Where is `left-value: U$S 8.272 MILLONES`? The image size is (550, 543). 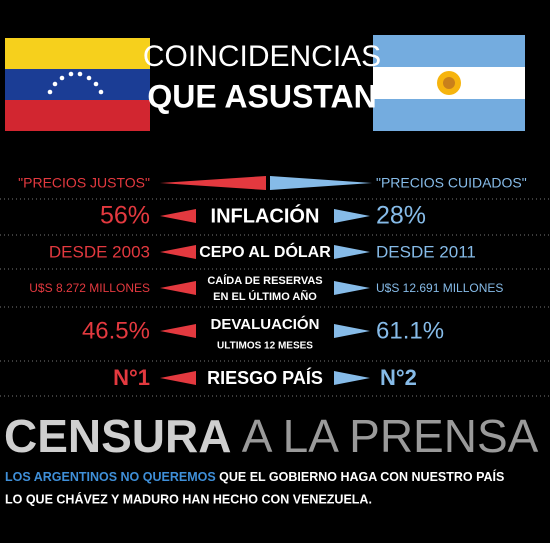 left-value: U$S 8.272 MILLONES is located at coordinates (89, 288).